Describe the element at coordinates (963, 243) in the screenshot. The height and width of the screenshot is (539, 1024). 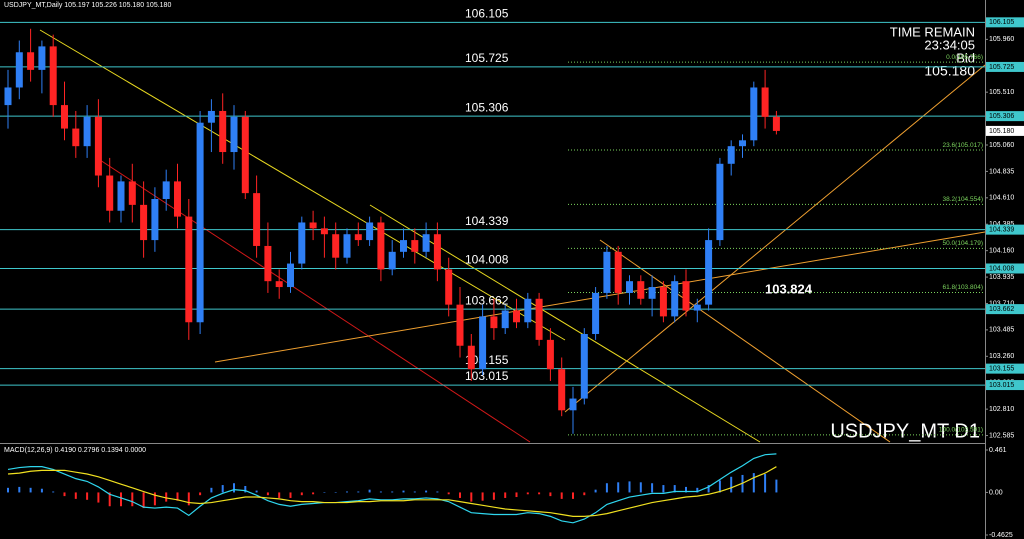
I see `fib-label: 50.0(104.179)` at that location.